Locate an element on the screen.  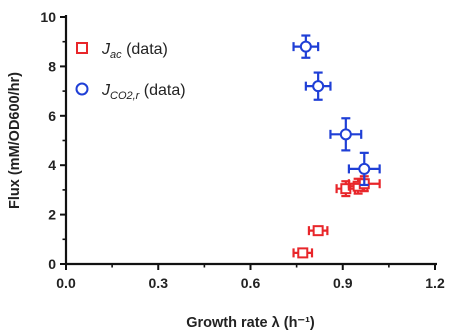
x-axis-title: Growth rate λ (h⁻¹) is located at coordinates (250, 323).